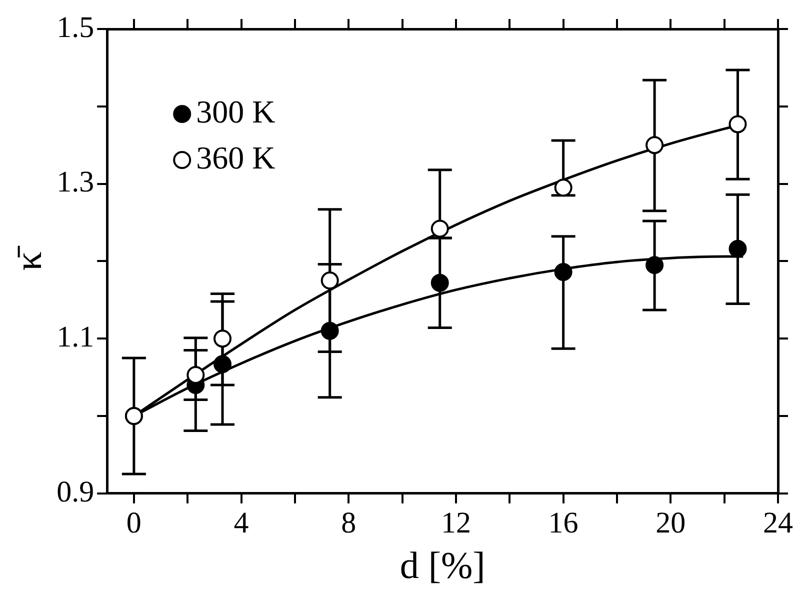  What do you see at coordinates (348, 523) in the screenshot?
I see `x-tick-label: 8` at bounding box center [348, 523].